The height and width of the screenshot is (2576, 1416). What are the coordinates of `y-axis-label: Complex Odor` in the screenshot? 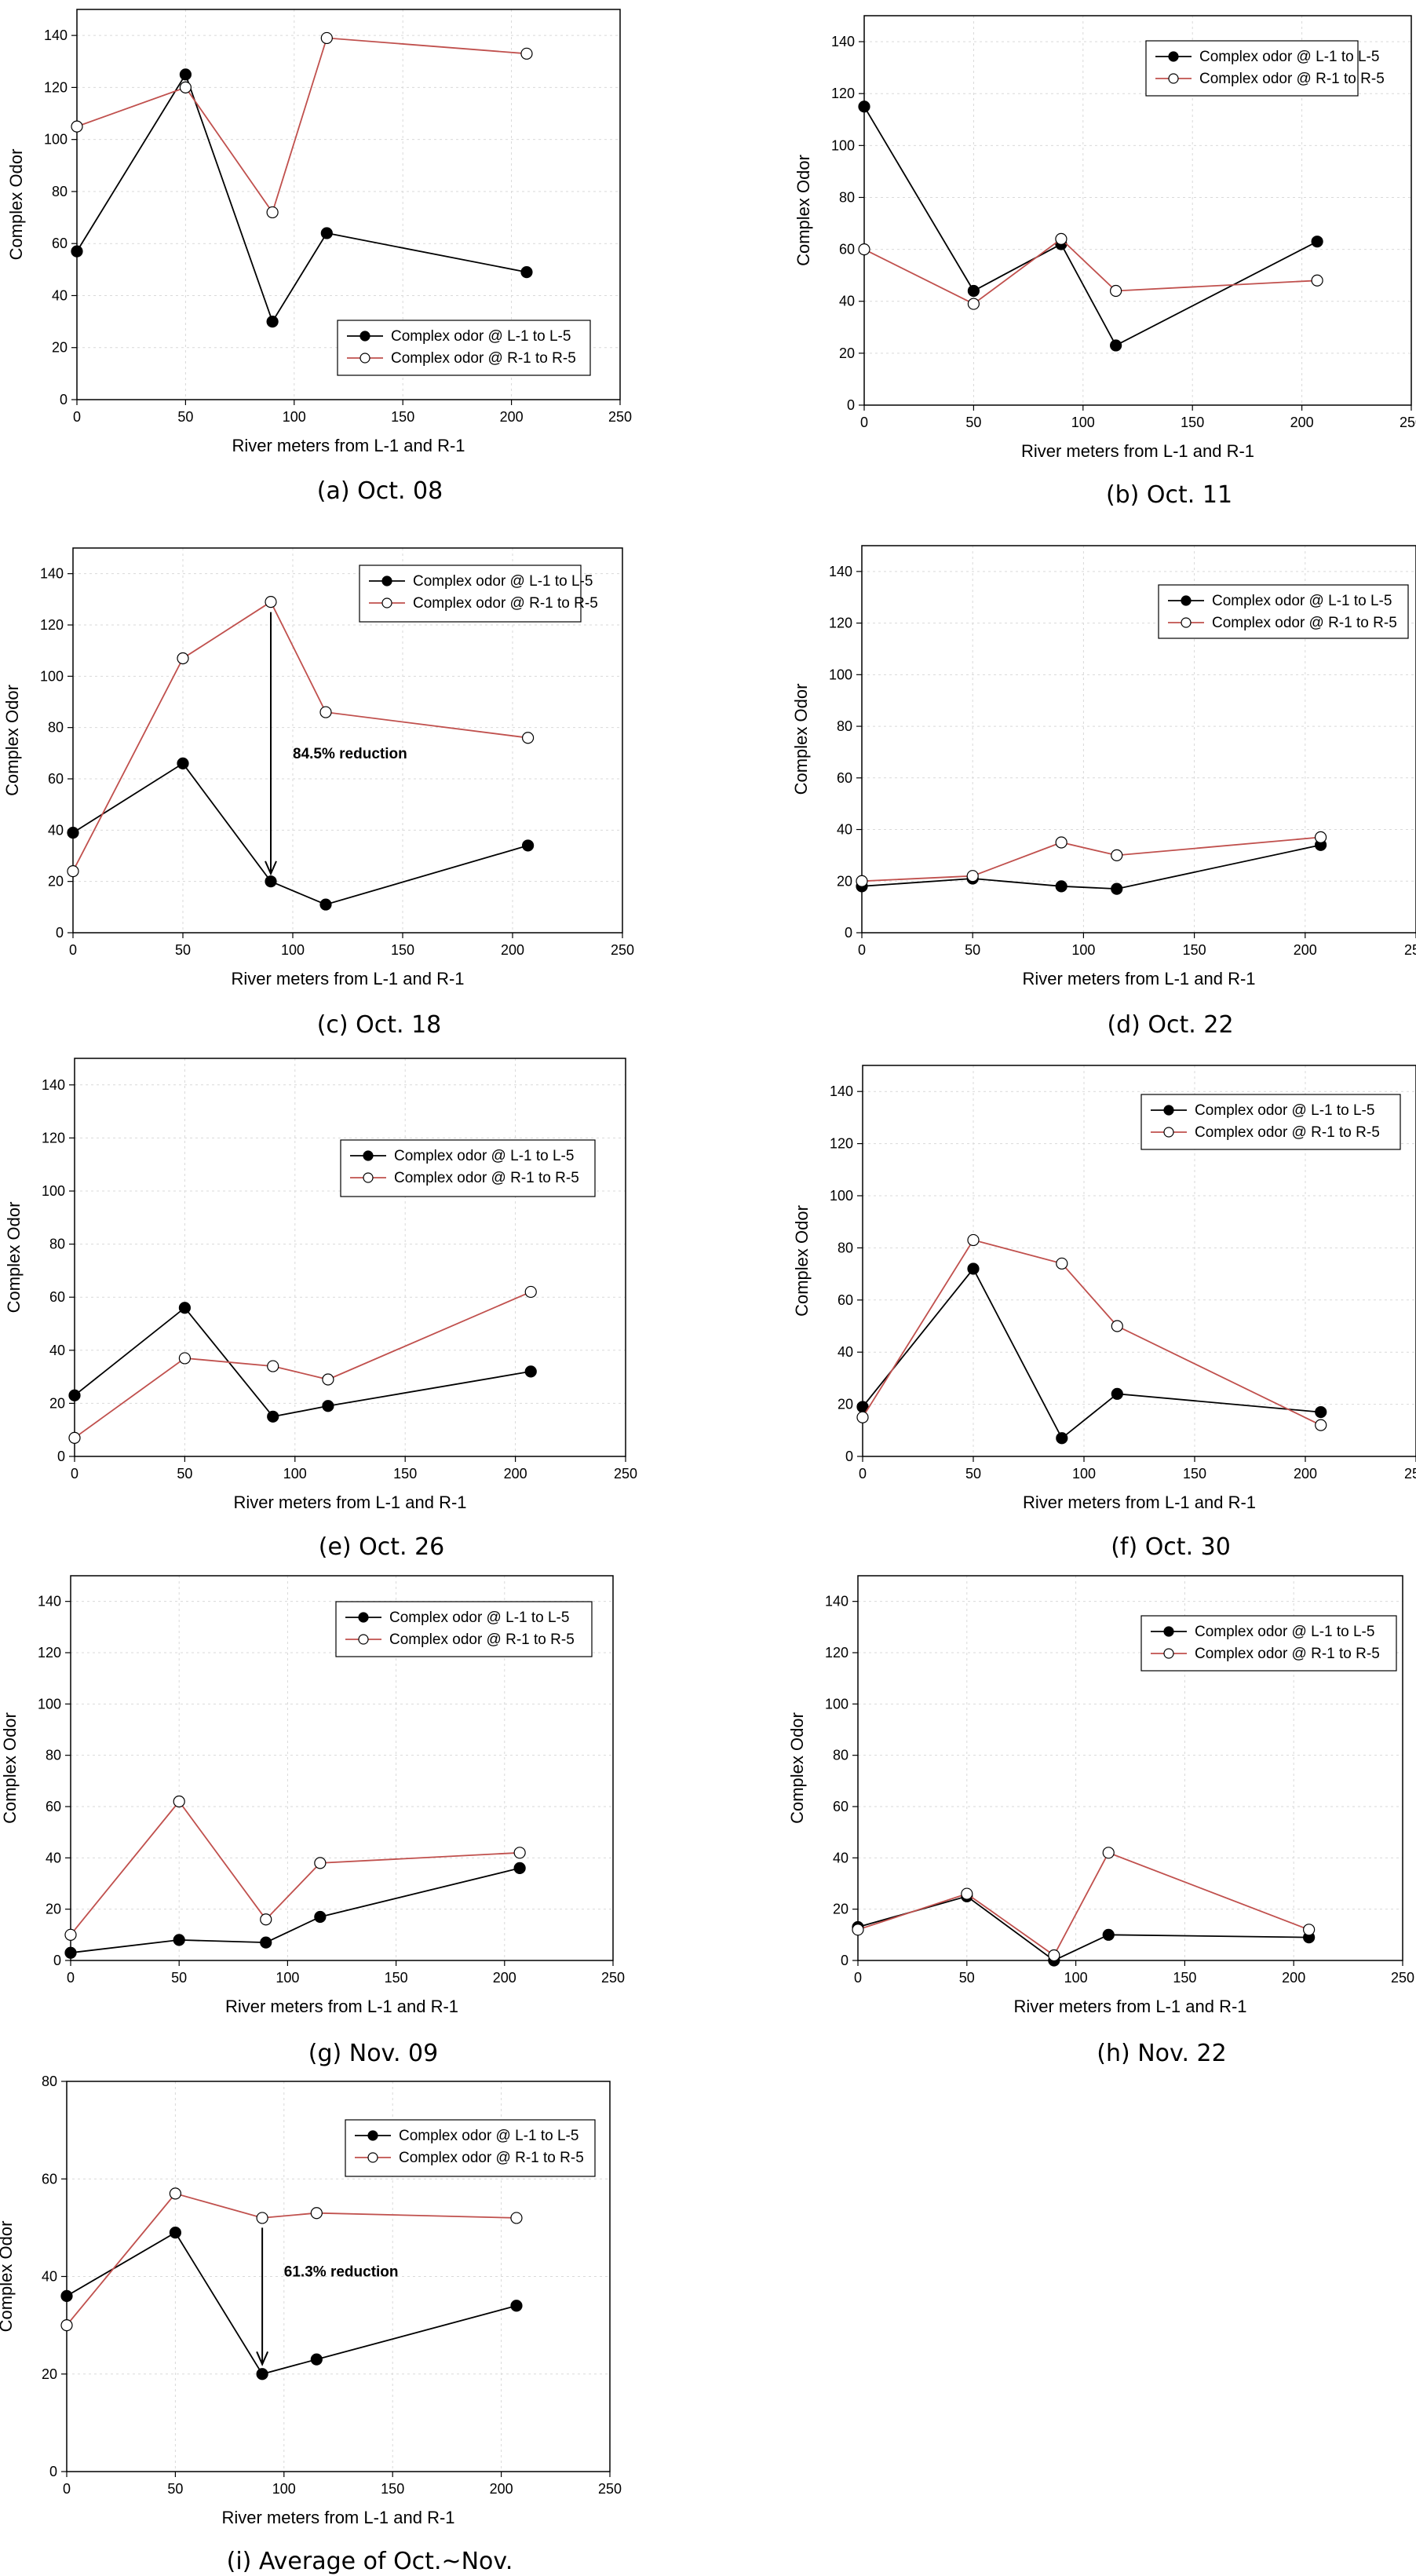 It's located at (14, 1258).